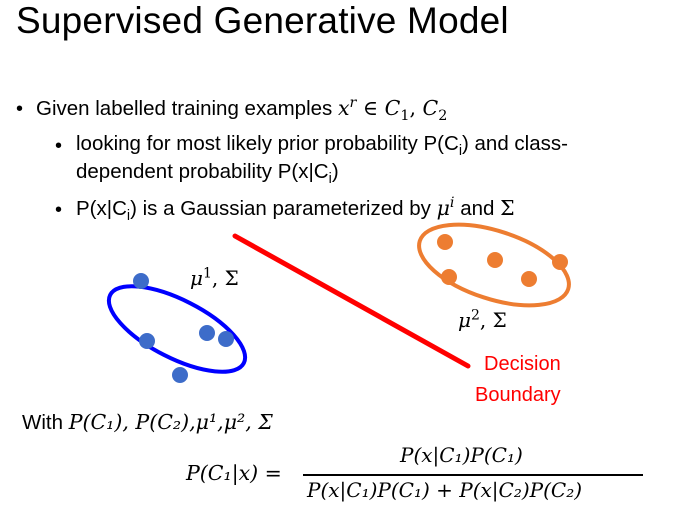  What do you see at coordinates (477, 208) in the screenshot?
I see `bullet-3-and: and` at bounding box center [477, 208].